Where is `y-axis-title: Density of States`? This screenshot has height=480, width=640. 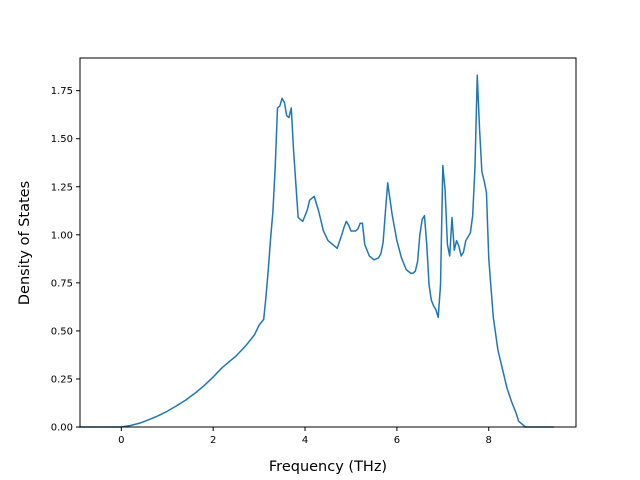 y-axis-title: Density of States is located at coordinates (25, 243).